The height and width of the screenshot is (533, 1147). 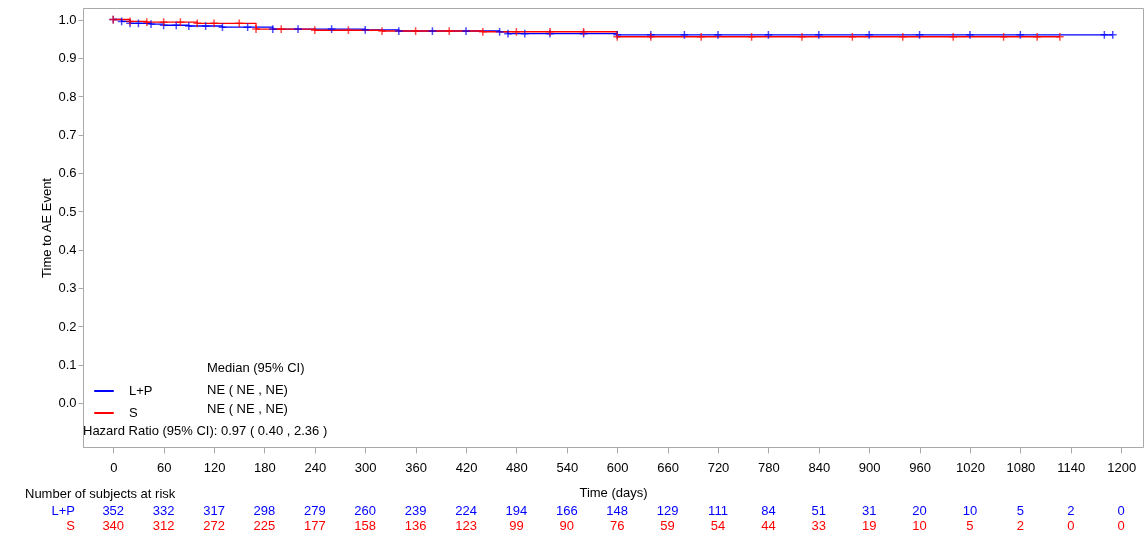 I want to click on y-tick-label: 0.0, so click(x=67, y=403).